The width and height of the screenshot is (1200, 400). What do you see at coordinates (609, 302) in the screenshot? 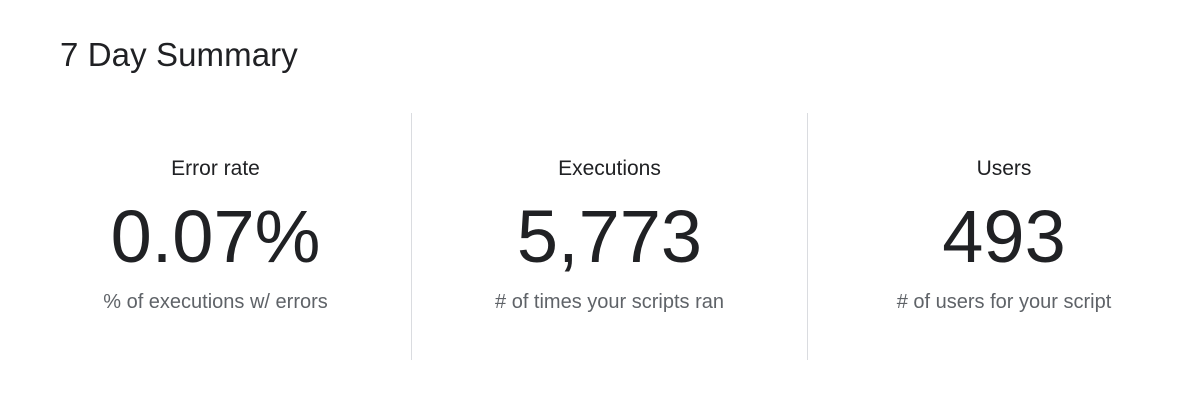
I see `metric-description: # of times your scripts ran` at bounding box center [609, 302].